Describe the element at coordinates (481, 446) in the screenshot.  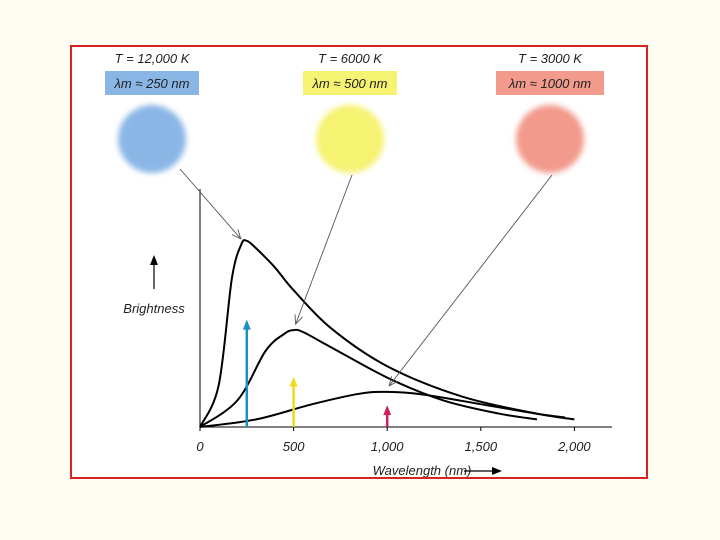
I see `x-tick-label: 1,500` at that location.